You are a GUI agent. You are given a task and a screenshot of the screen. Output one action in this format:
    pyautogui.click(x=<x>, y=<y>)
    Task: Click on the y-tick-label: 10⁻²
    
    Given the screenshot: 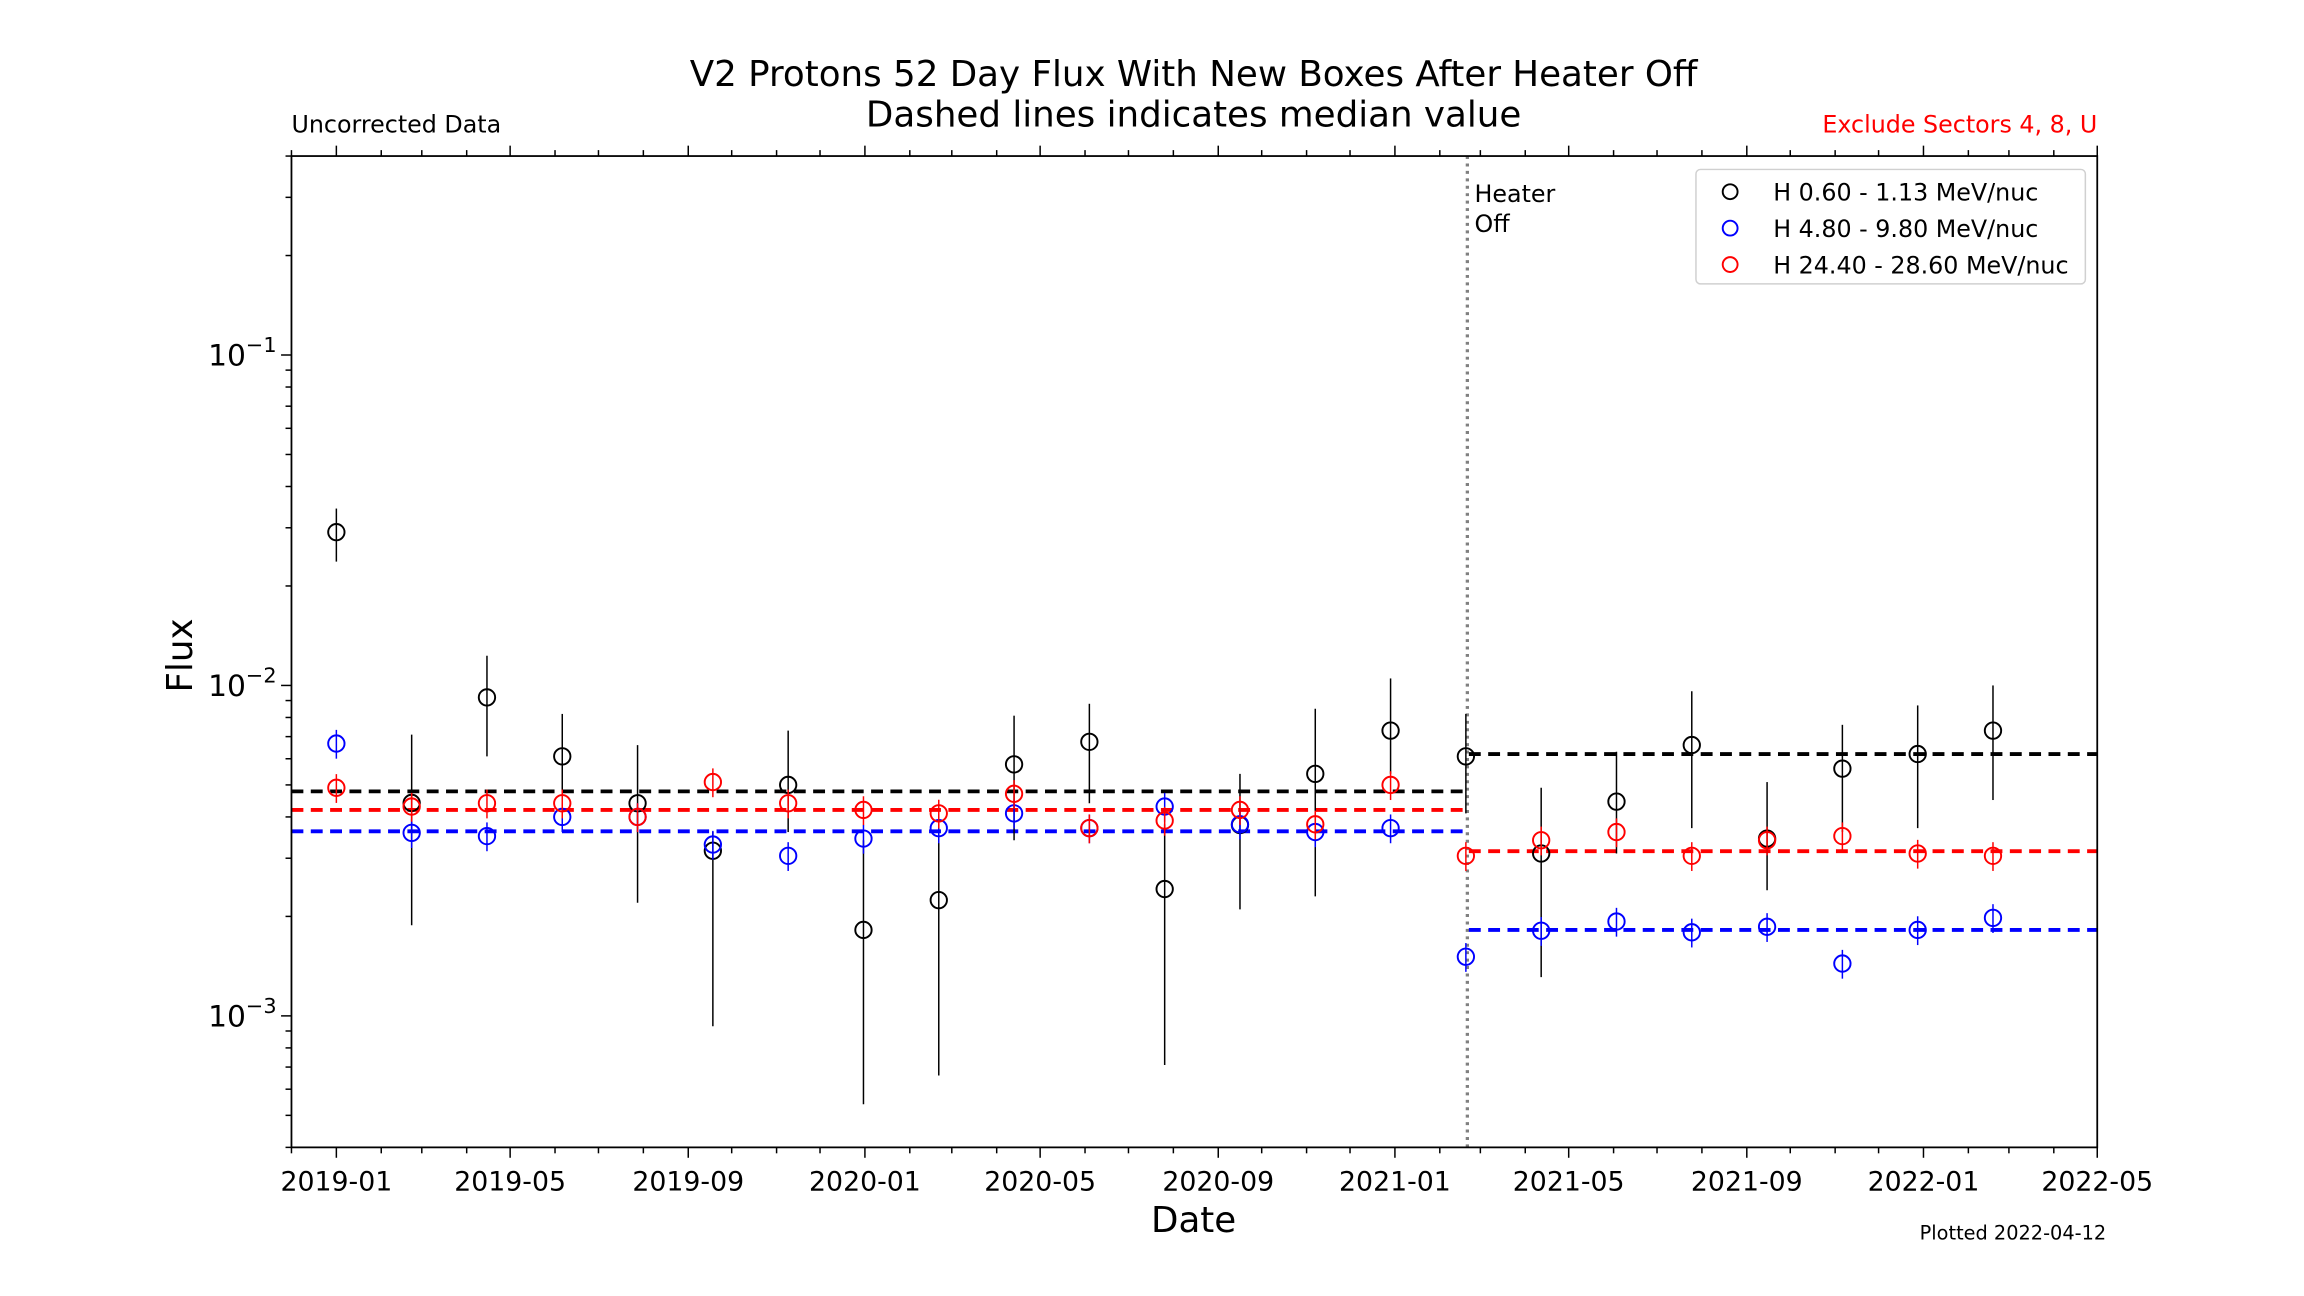 What is the action you would take?
    pyautogui.click(x=242, y=683)
    